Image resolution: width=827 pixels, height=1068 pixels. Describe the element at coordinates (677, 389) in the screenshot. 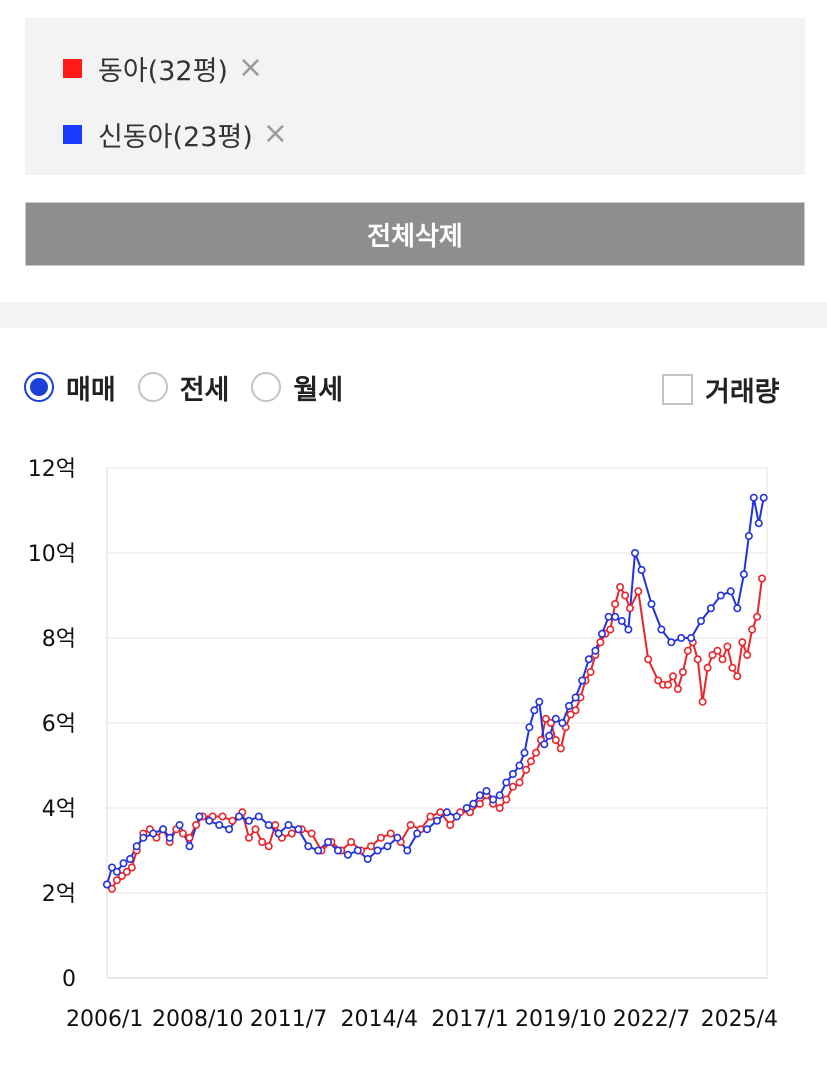

I see `checkbox-icon` at that location.